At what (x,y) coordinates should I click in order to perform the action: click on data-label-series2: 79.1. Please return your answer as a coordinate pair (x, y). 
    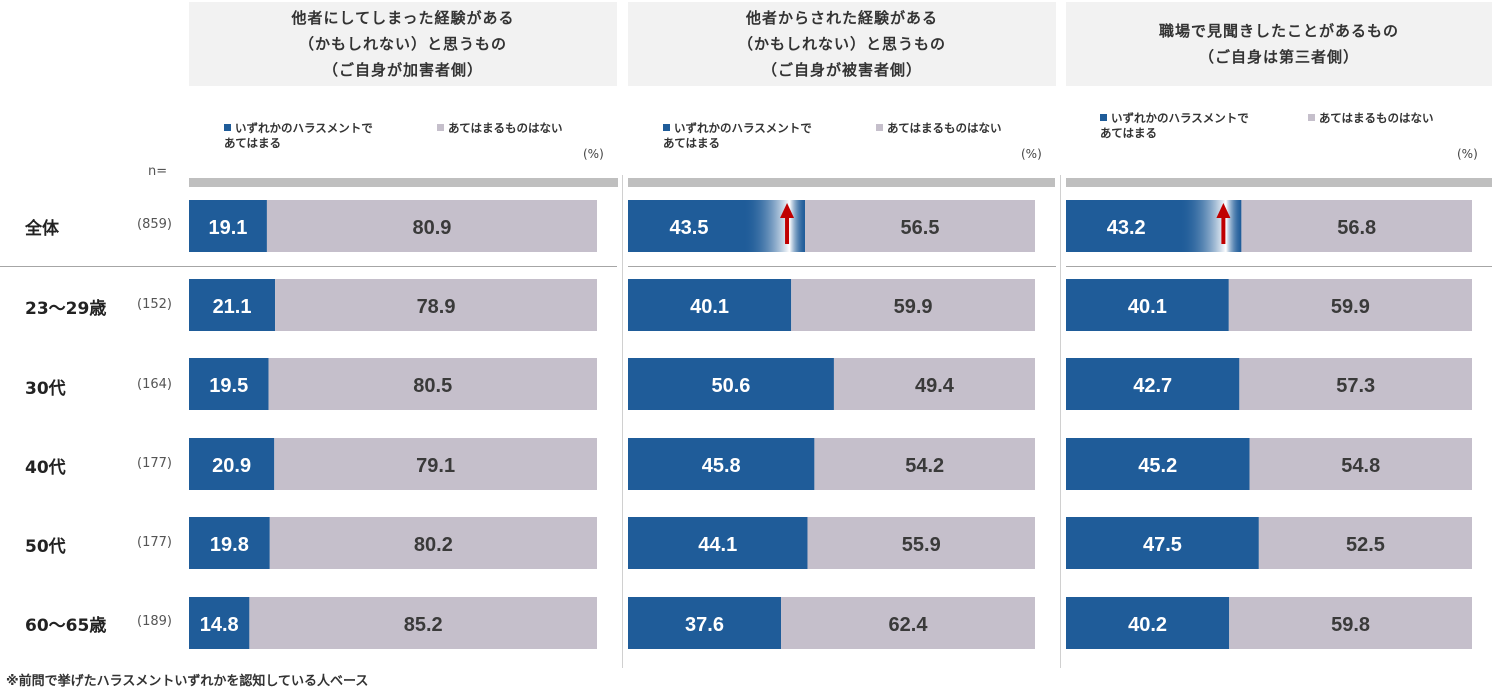
    Looking at the image, I should click on (435, 466).